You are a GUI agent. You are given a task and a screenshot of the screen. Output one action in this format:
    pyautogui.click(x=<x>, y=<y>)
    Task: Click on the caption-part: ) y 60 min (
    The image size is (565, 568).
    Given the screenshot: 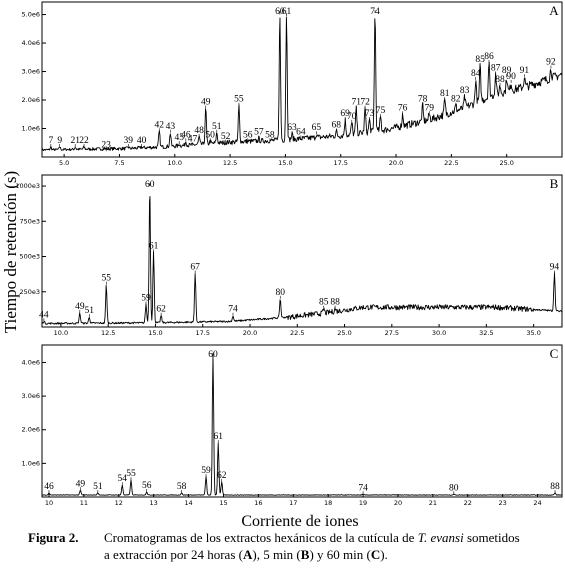 What is the action you would take?
    pyautogui.click(x=340, y=554)
    